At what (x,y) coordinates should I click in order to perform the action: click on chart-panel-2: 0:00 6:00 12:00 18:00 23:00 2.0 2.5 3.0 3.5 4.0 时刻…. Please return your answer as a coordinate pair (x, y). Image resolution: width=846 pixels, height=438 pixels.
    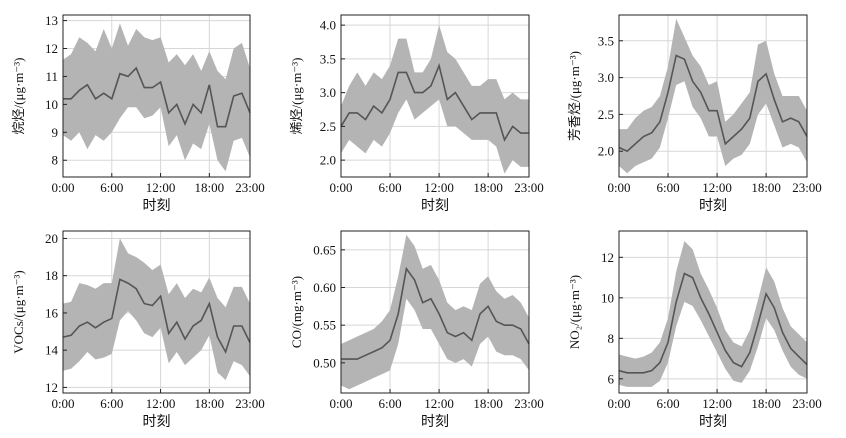
    Looking at the image, I should click on (416, 114).